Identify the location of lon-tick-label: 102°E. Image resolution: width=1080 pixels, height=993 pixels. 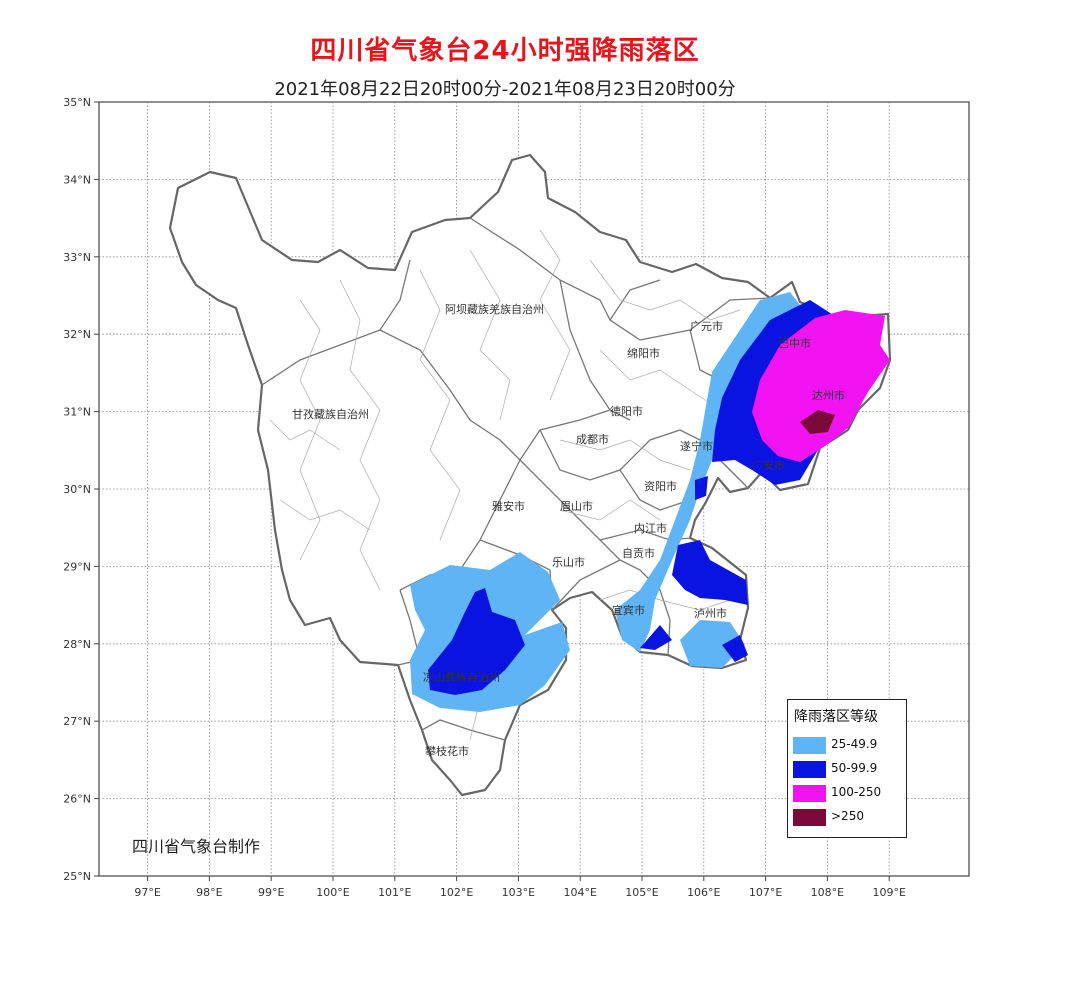
(456, 892).